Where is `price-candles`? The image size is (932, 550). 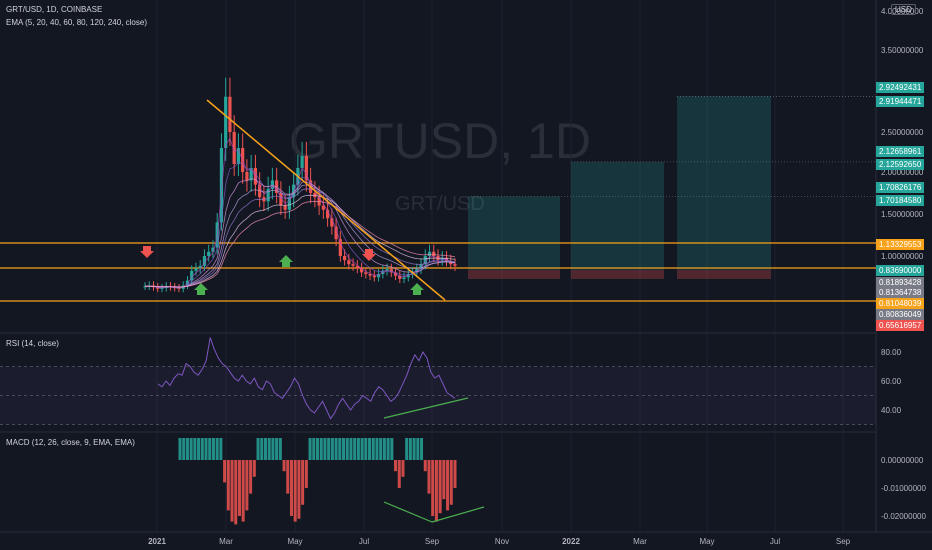 price-candles is located at coordinates (300, 185).